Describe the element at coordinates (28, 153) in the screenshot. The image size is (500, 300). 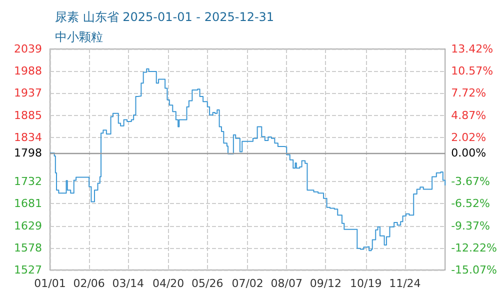
I see `y-tick-label: 1798` at that location.